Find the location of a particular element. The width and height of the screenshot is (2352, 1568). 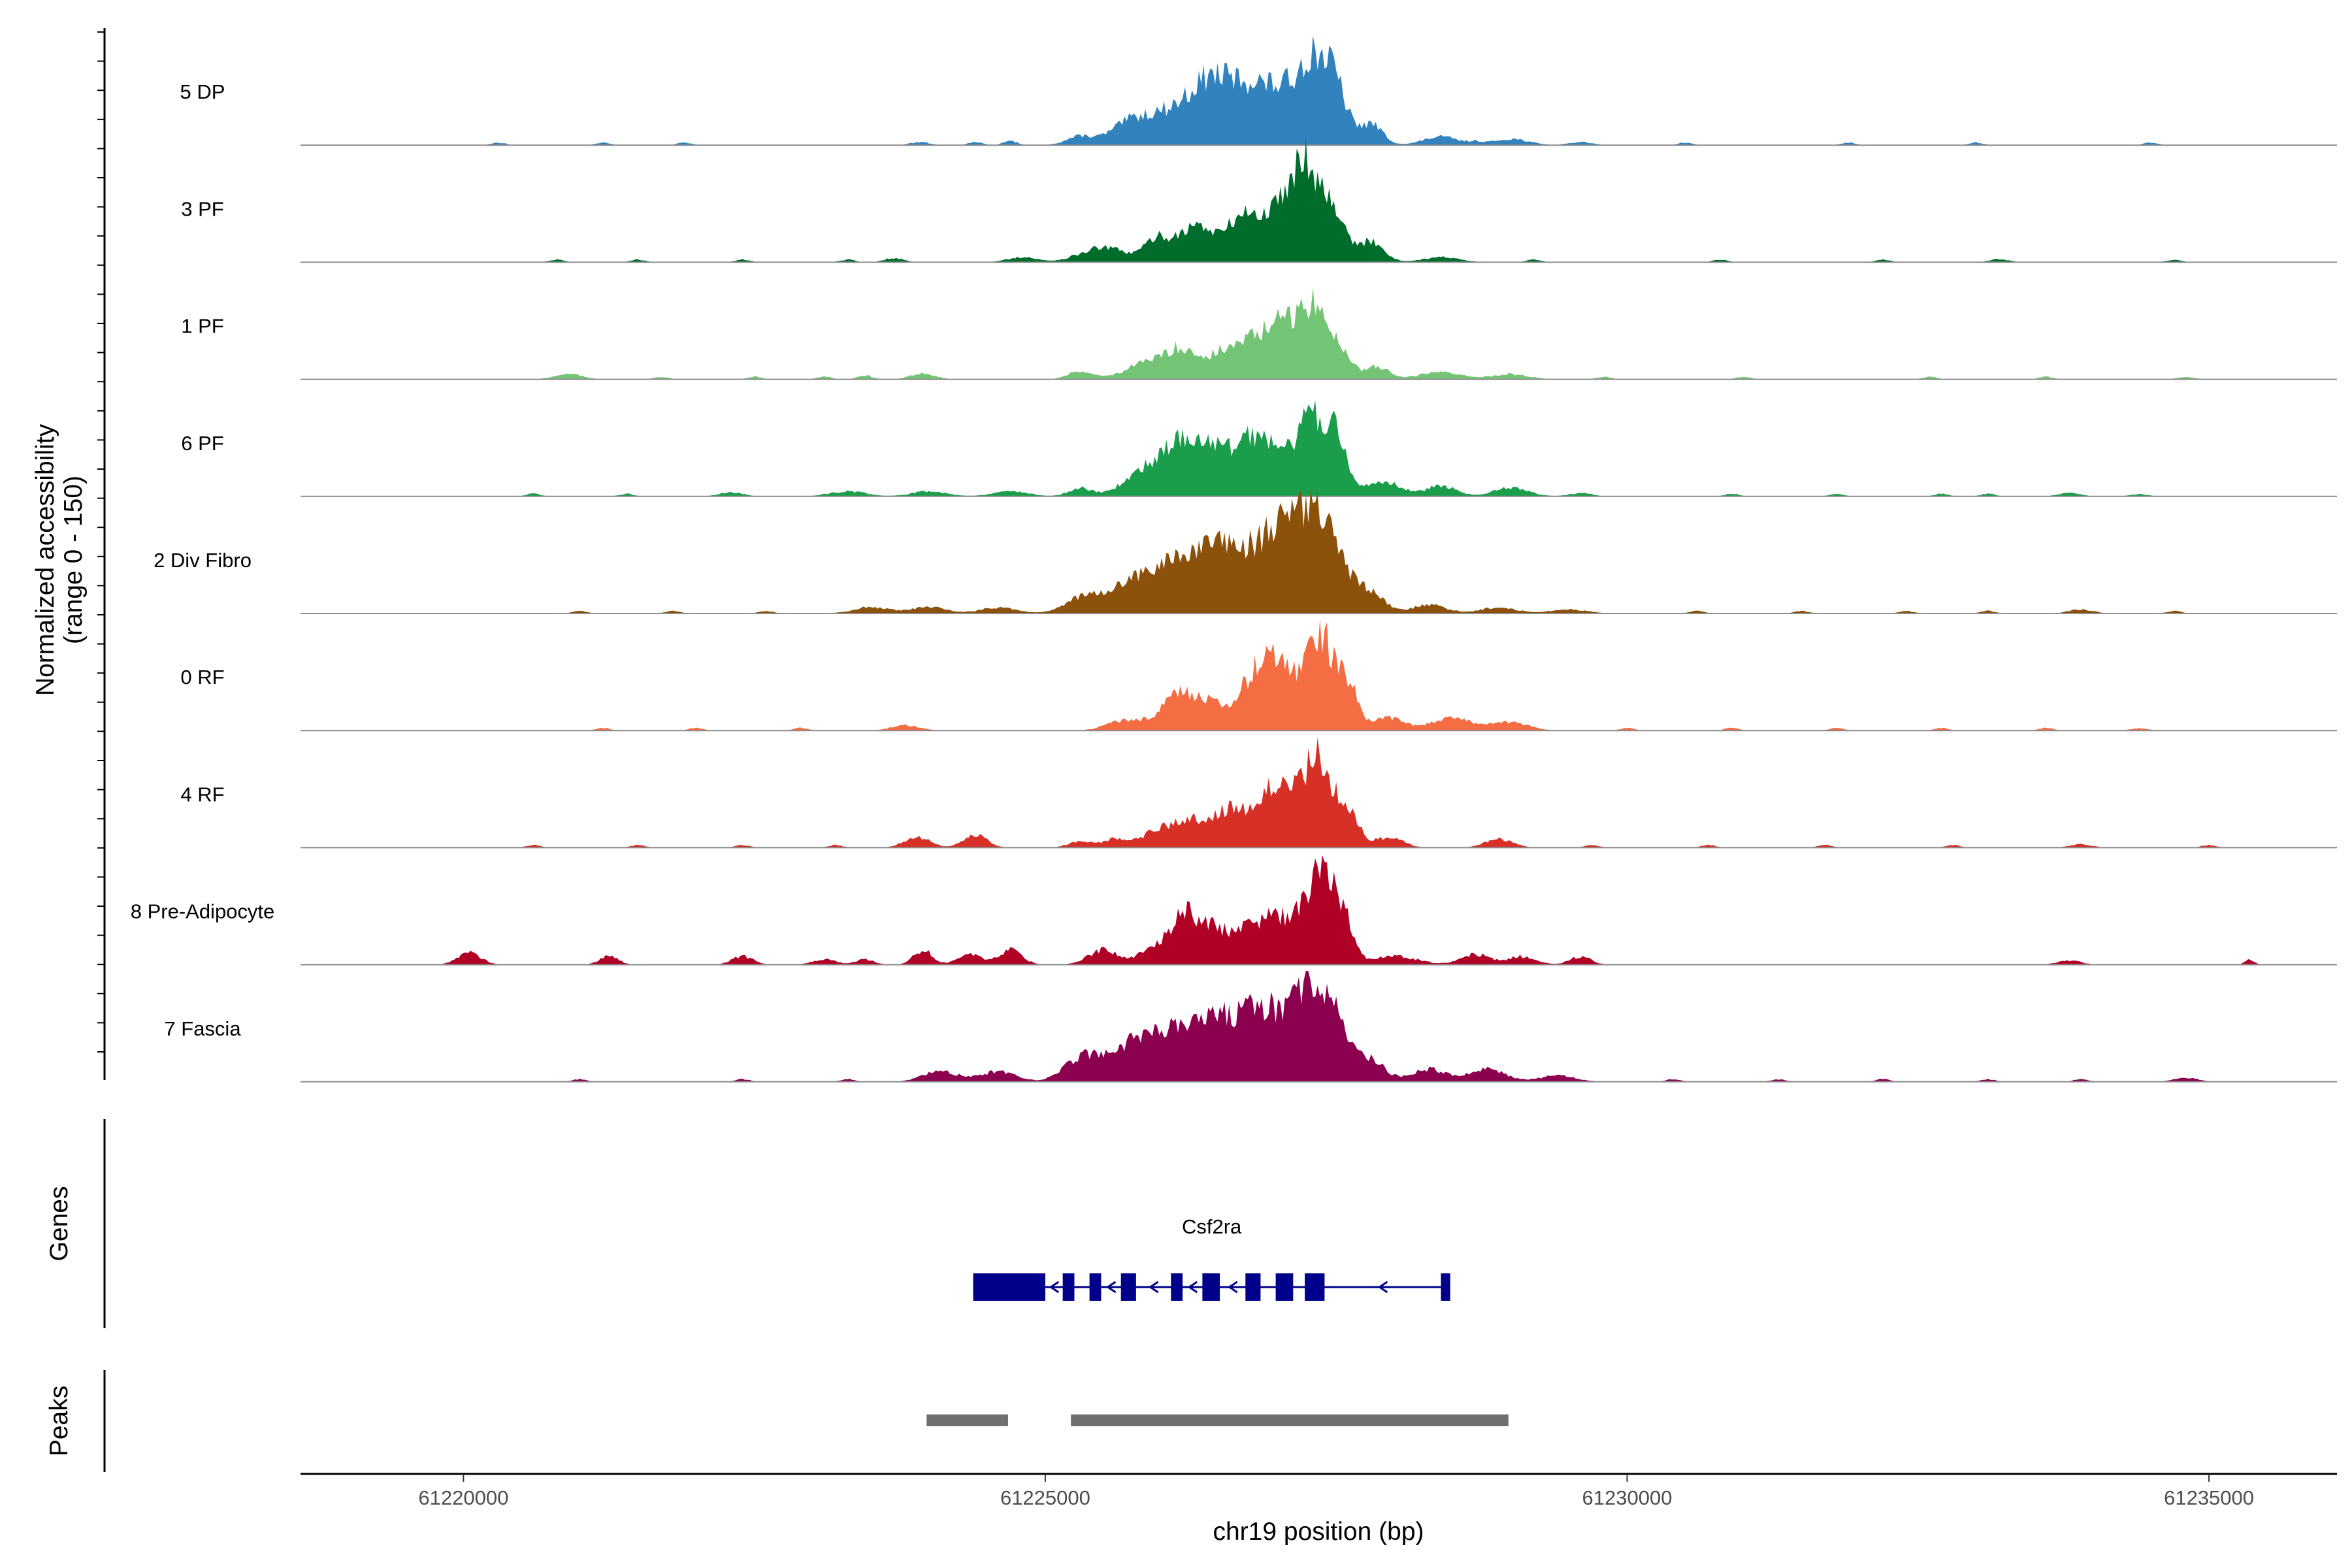

peaks-title: Peaks is located at coordinates (59, 1421).